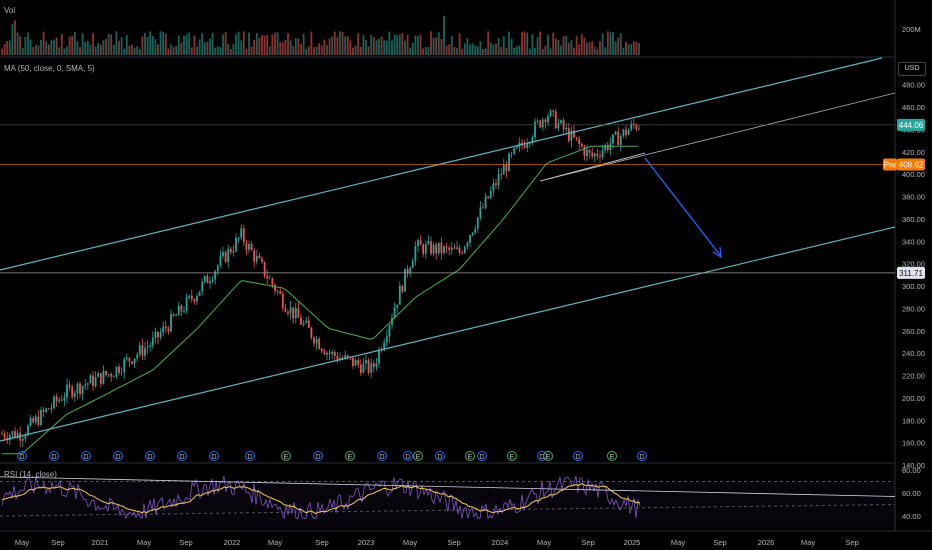 The image size is (932, 550). I want to click on premarket-price-bg, so click(911, 164).